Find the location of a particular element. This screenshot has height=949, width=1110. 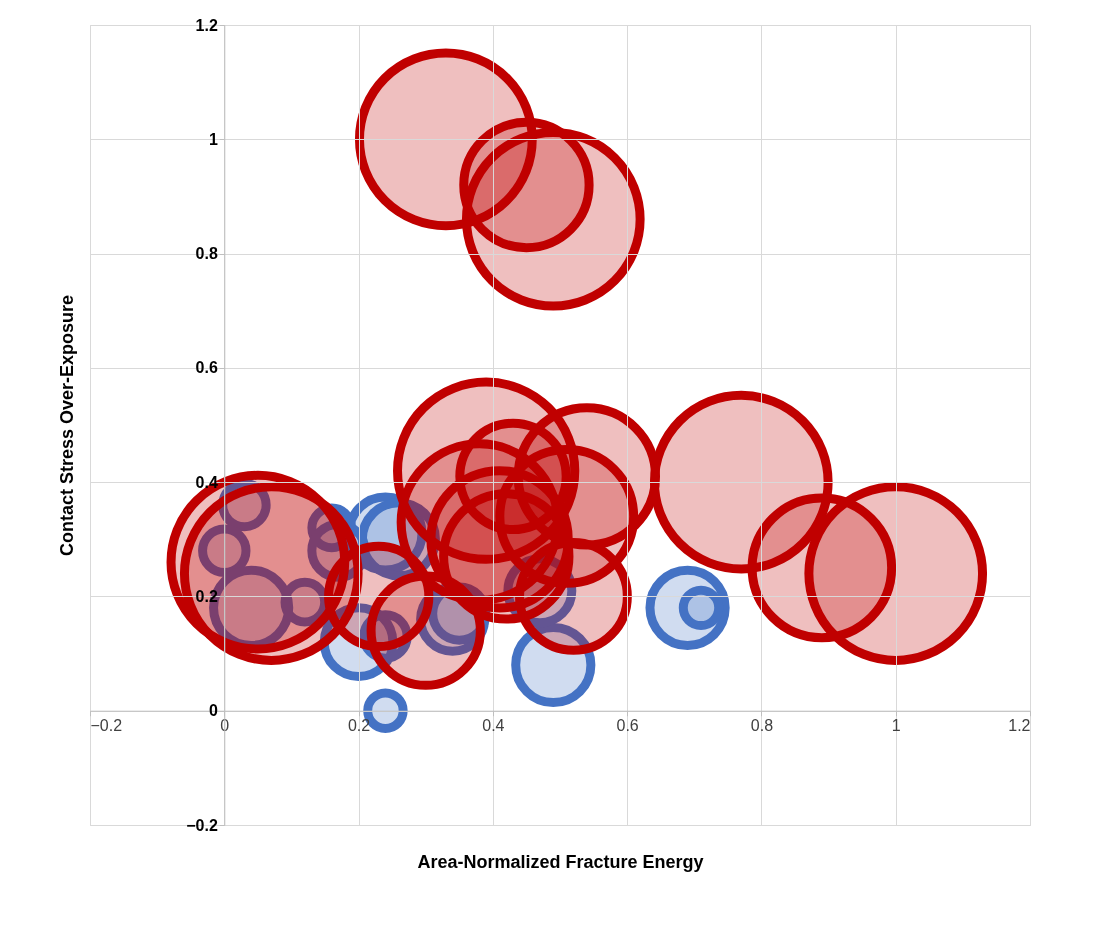

x-tick-label: 1.2 is located at coordinates (1019, 726).